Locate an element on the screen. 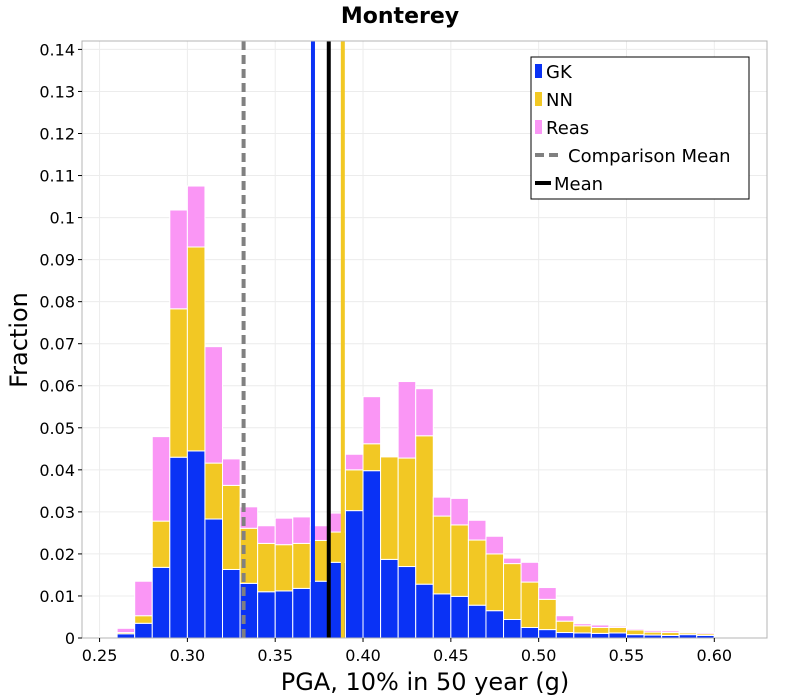 Image resolution: width=800 pixels, height=700 pixels. x-tick-label: 0.60 is located at coordinates (714, 655).